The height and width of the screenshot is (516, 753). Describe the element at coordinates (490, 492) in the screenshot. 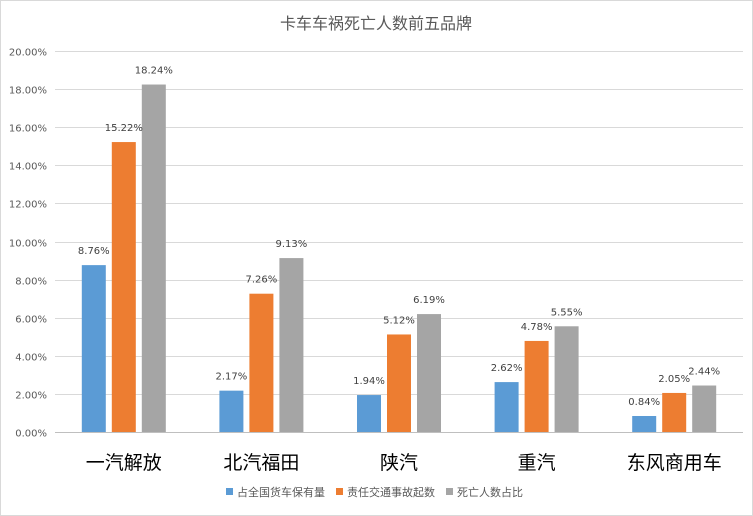

I see `legend-label-3: 死亡人数占比` at that location.